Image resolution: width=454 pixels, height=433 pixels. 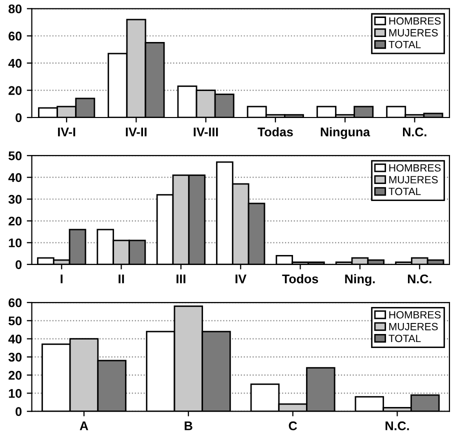 What do you see at coordinates (275, 131) in the screenshot?
I see `x-tick-label: Todas` at bounding box center [275, 131].